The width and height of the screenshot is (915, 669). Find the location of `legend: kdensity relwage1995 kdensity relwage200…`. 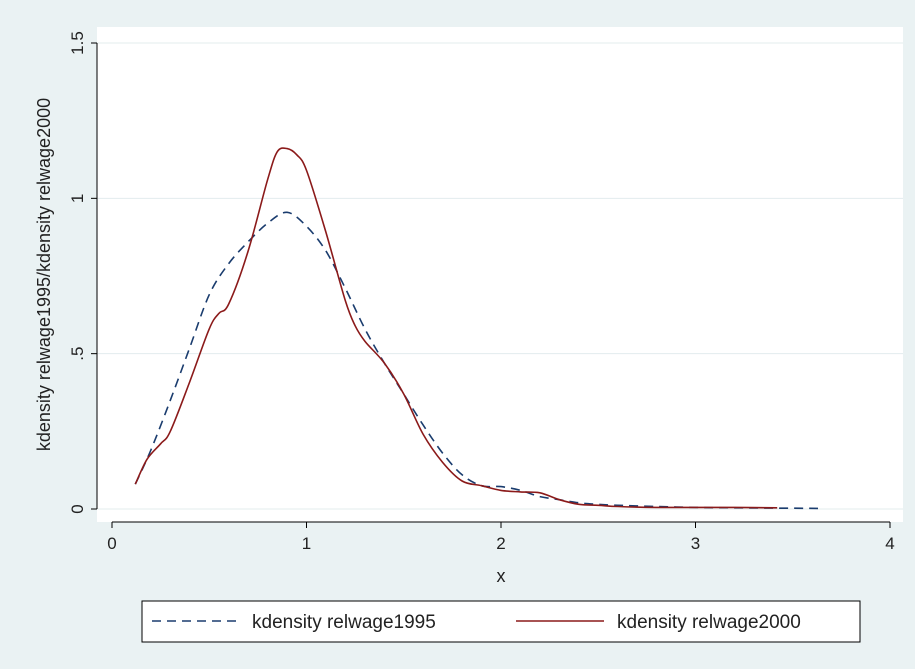

legend: kdensity relwage1995 kdensity relwage200… is located at coordinates (501, 621).